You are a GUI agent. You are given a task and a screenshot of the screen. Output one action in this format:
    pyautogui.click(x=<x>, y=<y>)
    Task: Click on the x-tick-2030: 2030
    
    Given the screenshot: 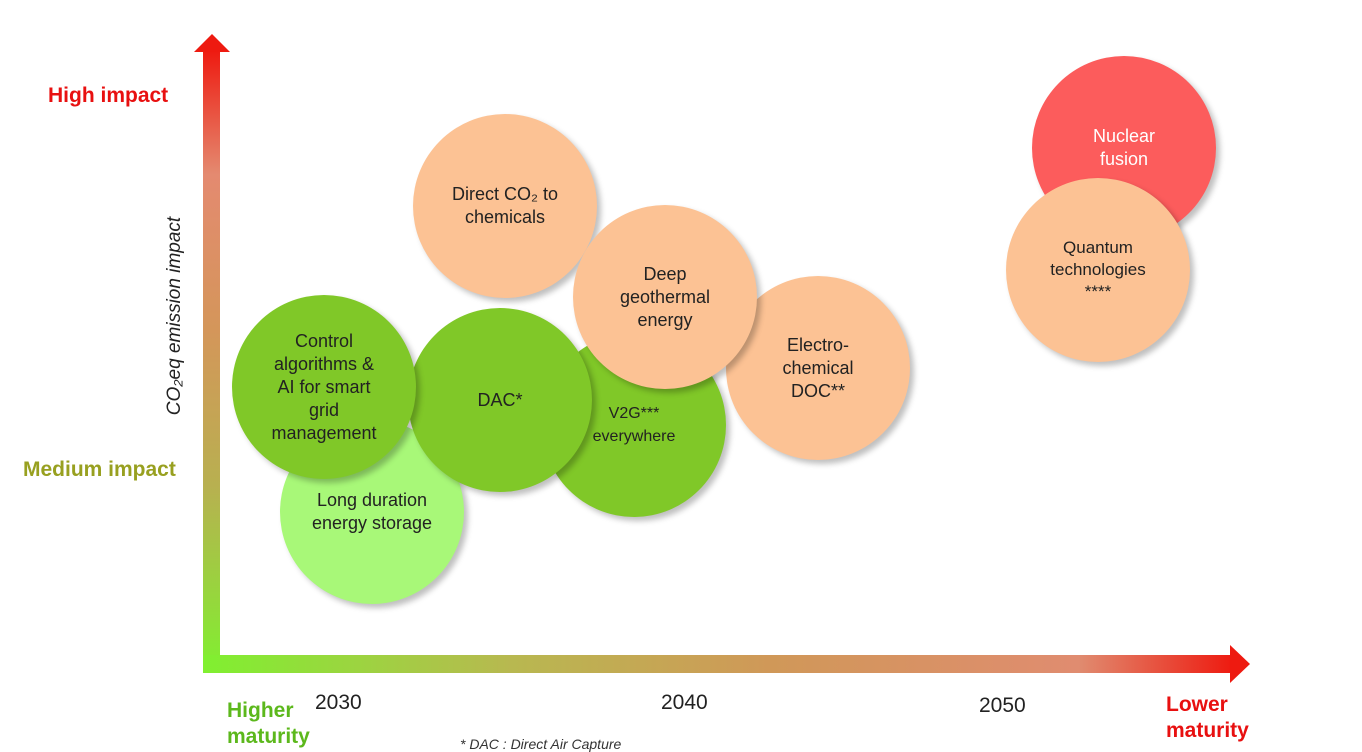 What is the action you would take?
    pyautogui.click(x=338, y=702)
    